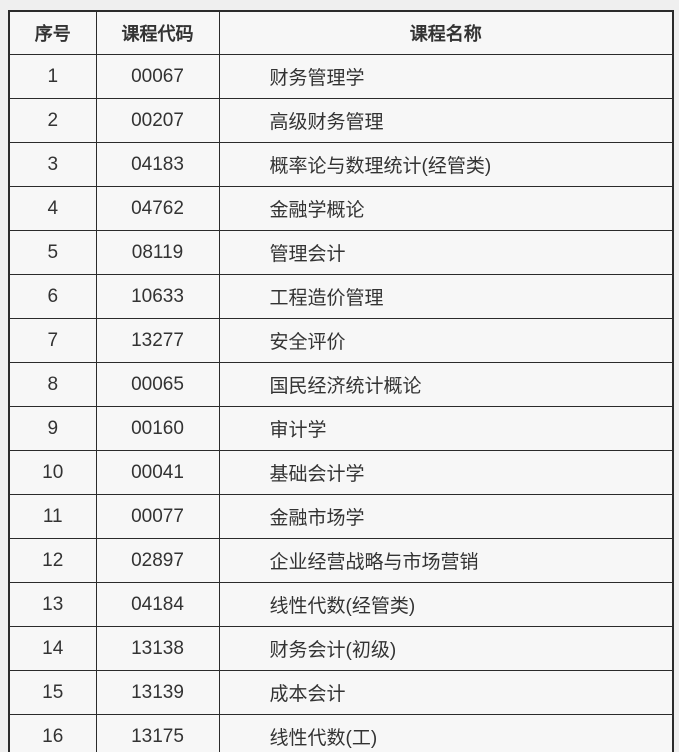  What do you see at coordinates (446, 32) in the screenshot?
I see `column-header-course-name: 课程名称` at bounding box center [446, 32].